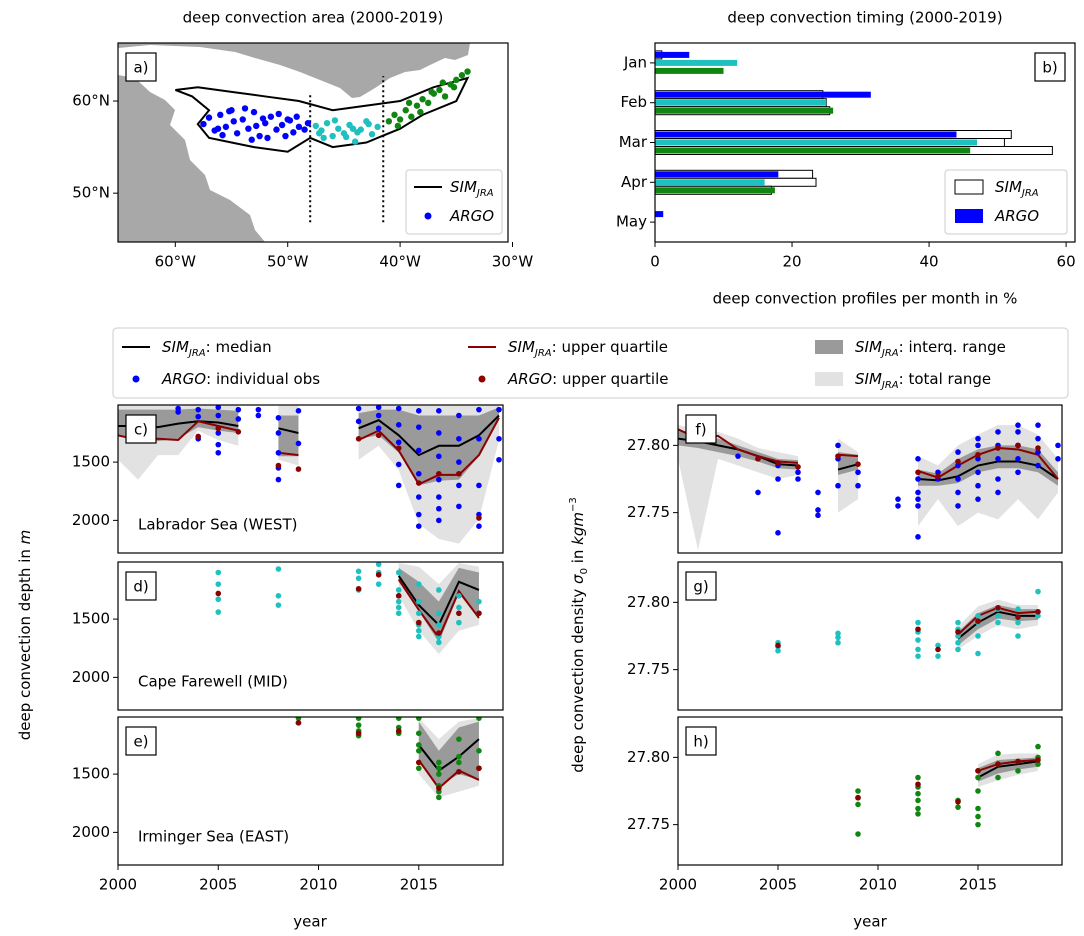  Describe the element at coordinates (1008, 769) in the screenshot. I see `median-line` at that location.